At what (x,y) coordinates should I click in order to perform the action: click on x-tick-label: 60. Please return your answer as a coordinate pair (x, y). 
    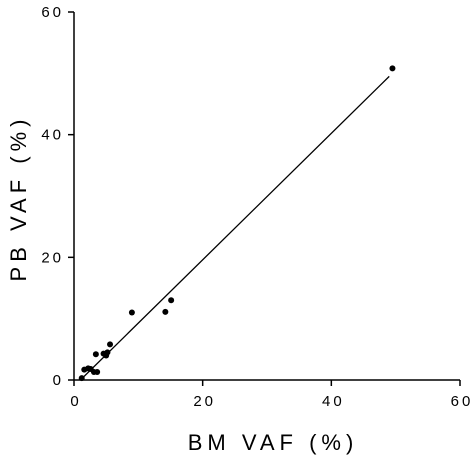
    Looking at the image, I should click on (462, 401).